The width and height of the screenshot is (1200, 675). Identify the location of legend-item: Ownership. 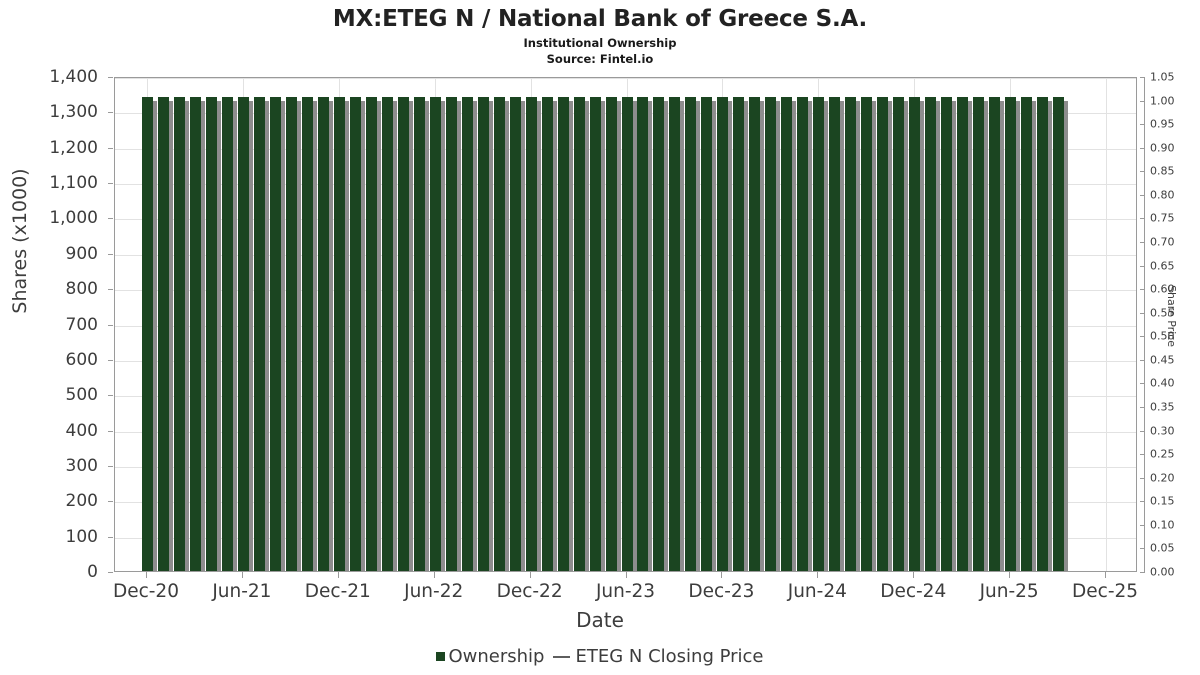
(490, 656).